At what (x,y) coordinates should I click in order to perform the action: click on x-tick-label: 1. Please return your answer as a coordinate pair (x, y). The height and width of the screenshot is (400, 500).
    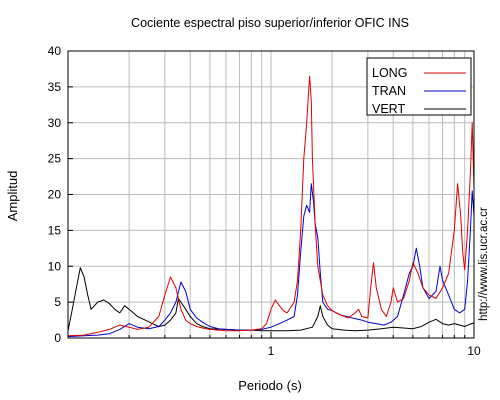
    Looking at the image, I should click on (271, 351).